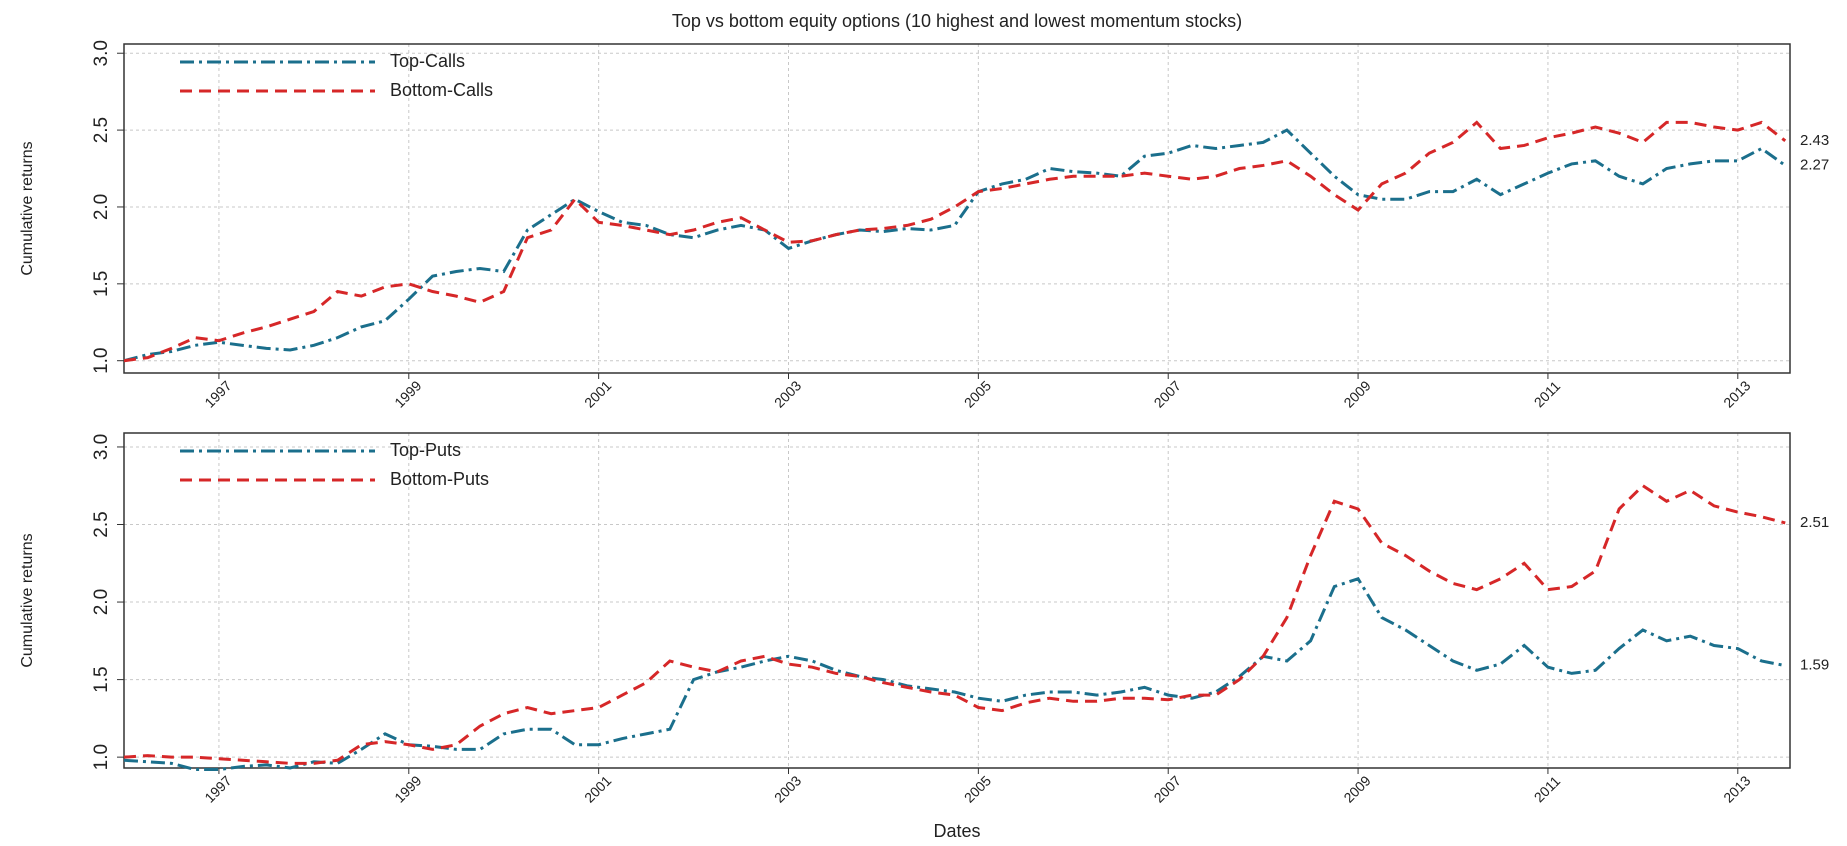  I want to click on legend-label: Bottom-Calls, so click(441, 90).